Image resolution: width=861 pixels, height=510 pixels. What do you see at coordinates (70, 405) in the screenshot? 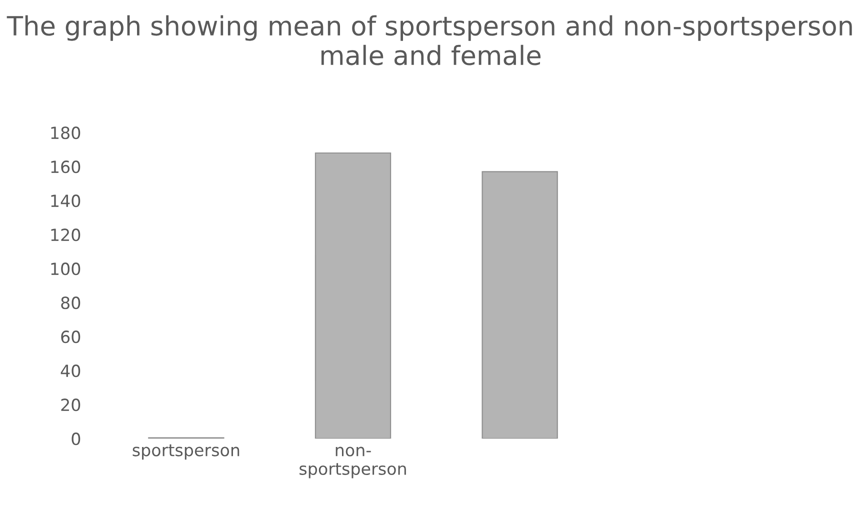
I see `y-tick-label: 20` at bounding box center [70, 405].